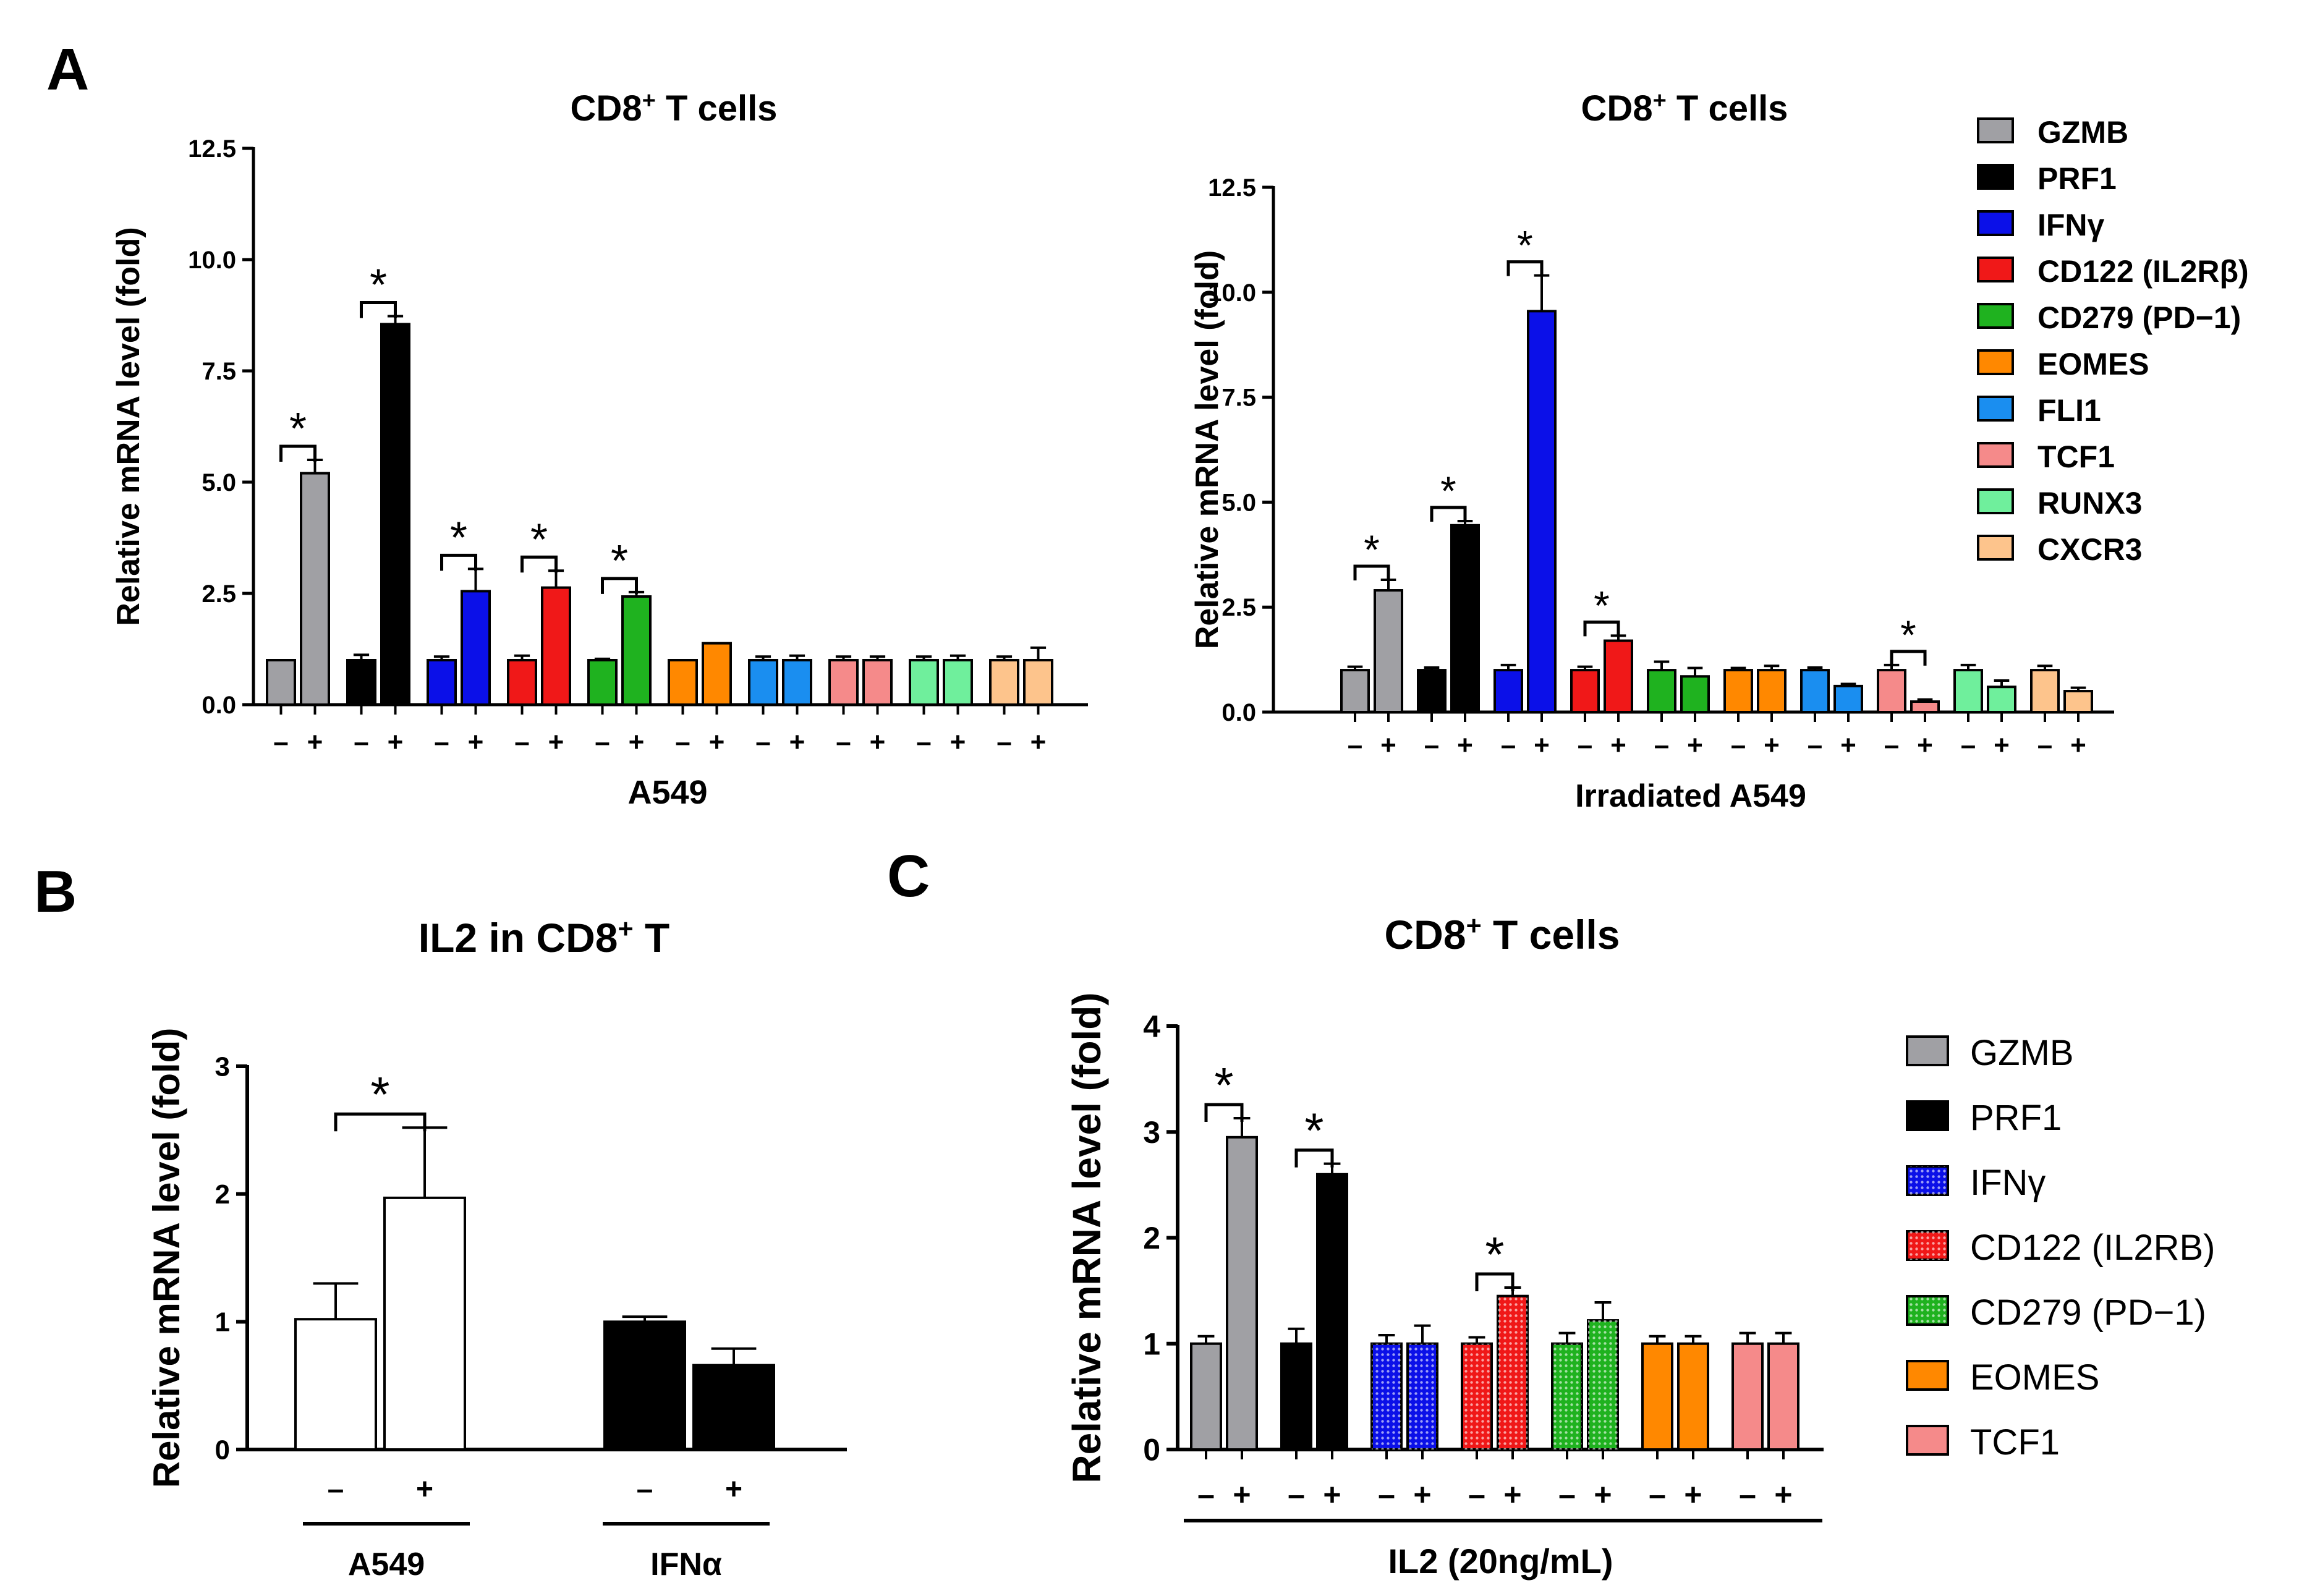  What do you see at coordinates (1567, 1396) in the screenshot?
I see `bar-cd279-pd-1-minus-dots` at bounding box center [1567, 1396].